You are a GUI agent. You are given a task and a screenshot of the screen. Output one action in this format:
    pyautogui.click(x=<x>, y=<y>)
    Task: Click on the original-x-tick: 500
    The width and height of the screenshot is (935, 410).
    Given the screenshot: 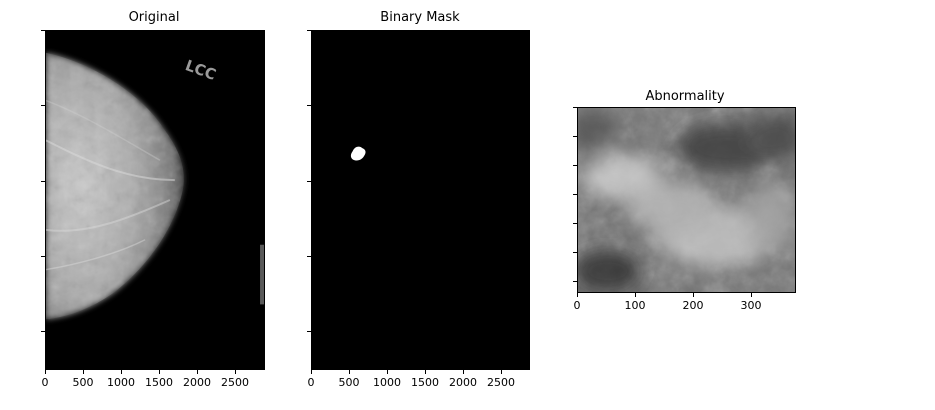 What is the action you would take?
    pyautogui.click(x=83, y=382)
    